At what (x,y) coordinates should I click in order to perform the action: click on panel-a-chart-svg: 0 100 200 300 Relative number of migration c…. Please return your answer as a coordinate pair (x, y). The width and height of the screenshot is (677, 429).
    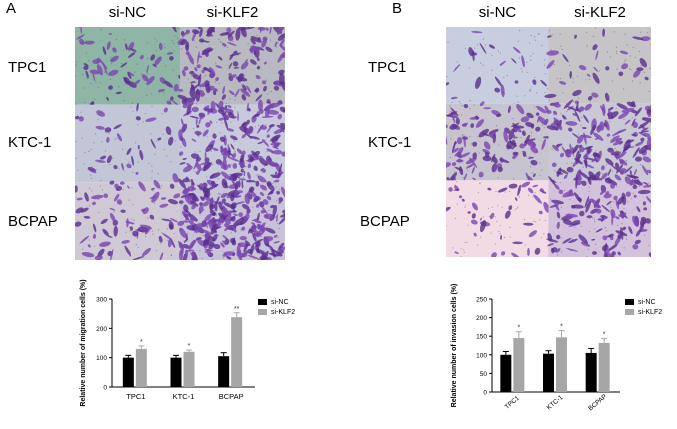
    Looking at the image, I should click on (187, 343).